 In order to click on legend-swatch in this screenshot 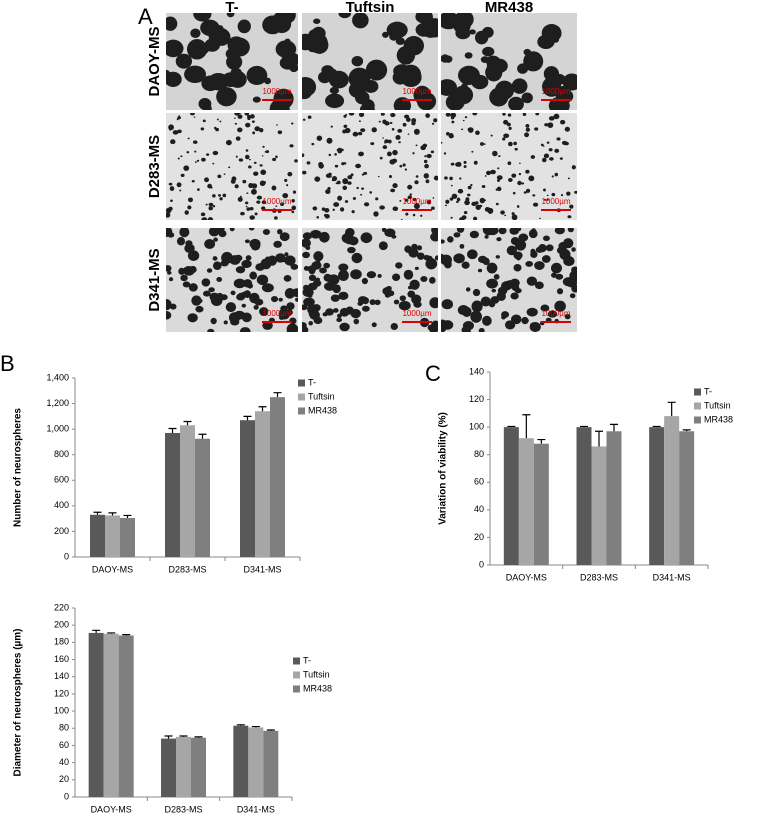, I will do `click(301, 397)`.